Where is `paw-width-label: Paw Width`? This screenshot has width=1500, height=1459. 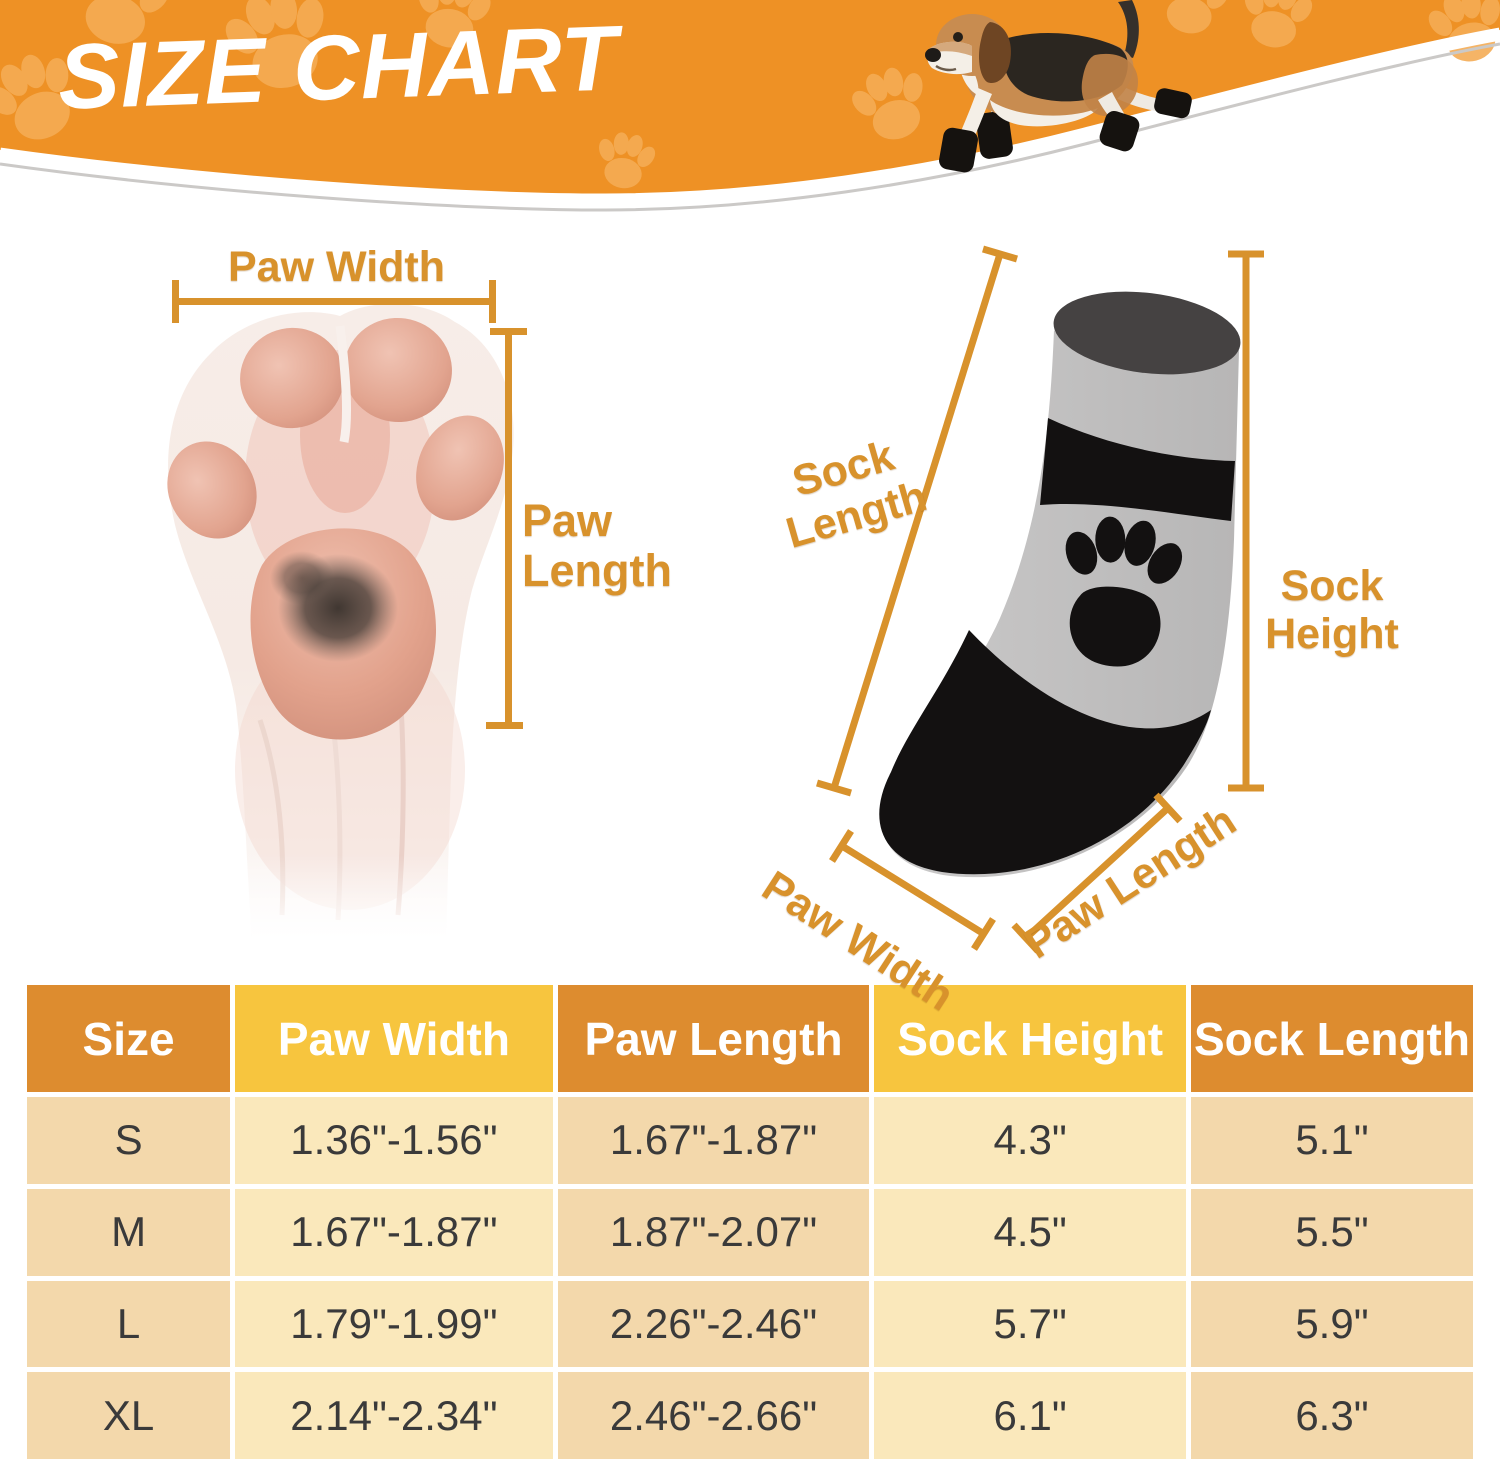 paw-width-label: Paw Width is located at coordinates (336, 267).